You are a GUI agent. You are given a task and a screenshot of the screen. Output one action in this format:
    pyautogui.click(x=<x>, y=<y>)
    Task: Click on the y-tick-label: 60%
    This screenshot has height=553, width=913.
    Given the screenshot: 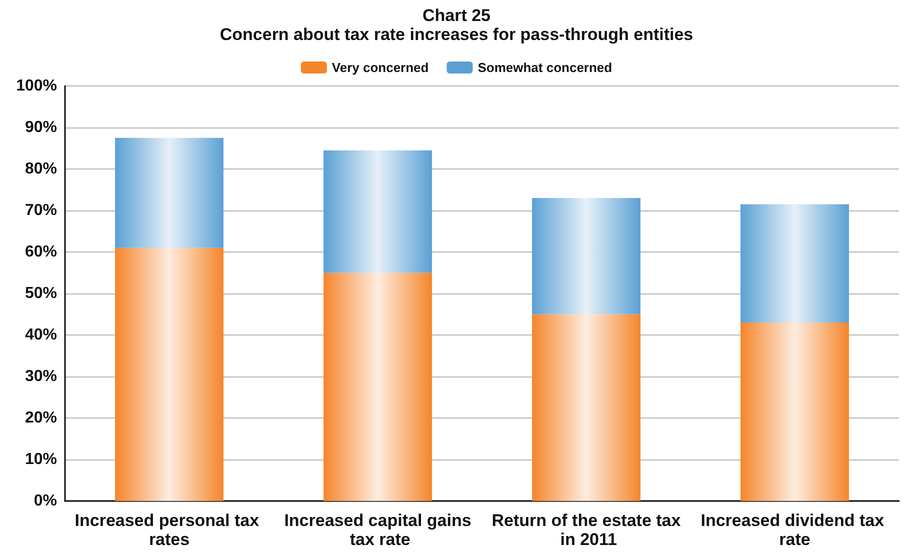 What is the action you would take?
    pyautogui.click(x=40, y=252)
    